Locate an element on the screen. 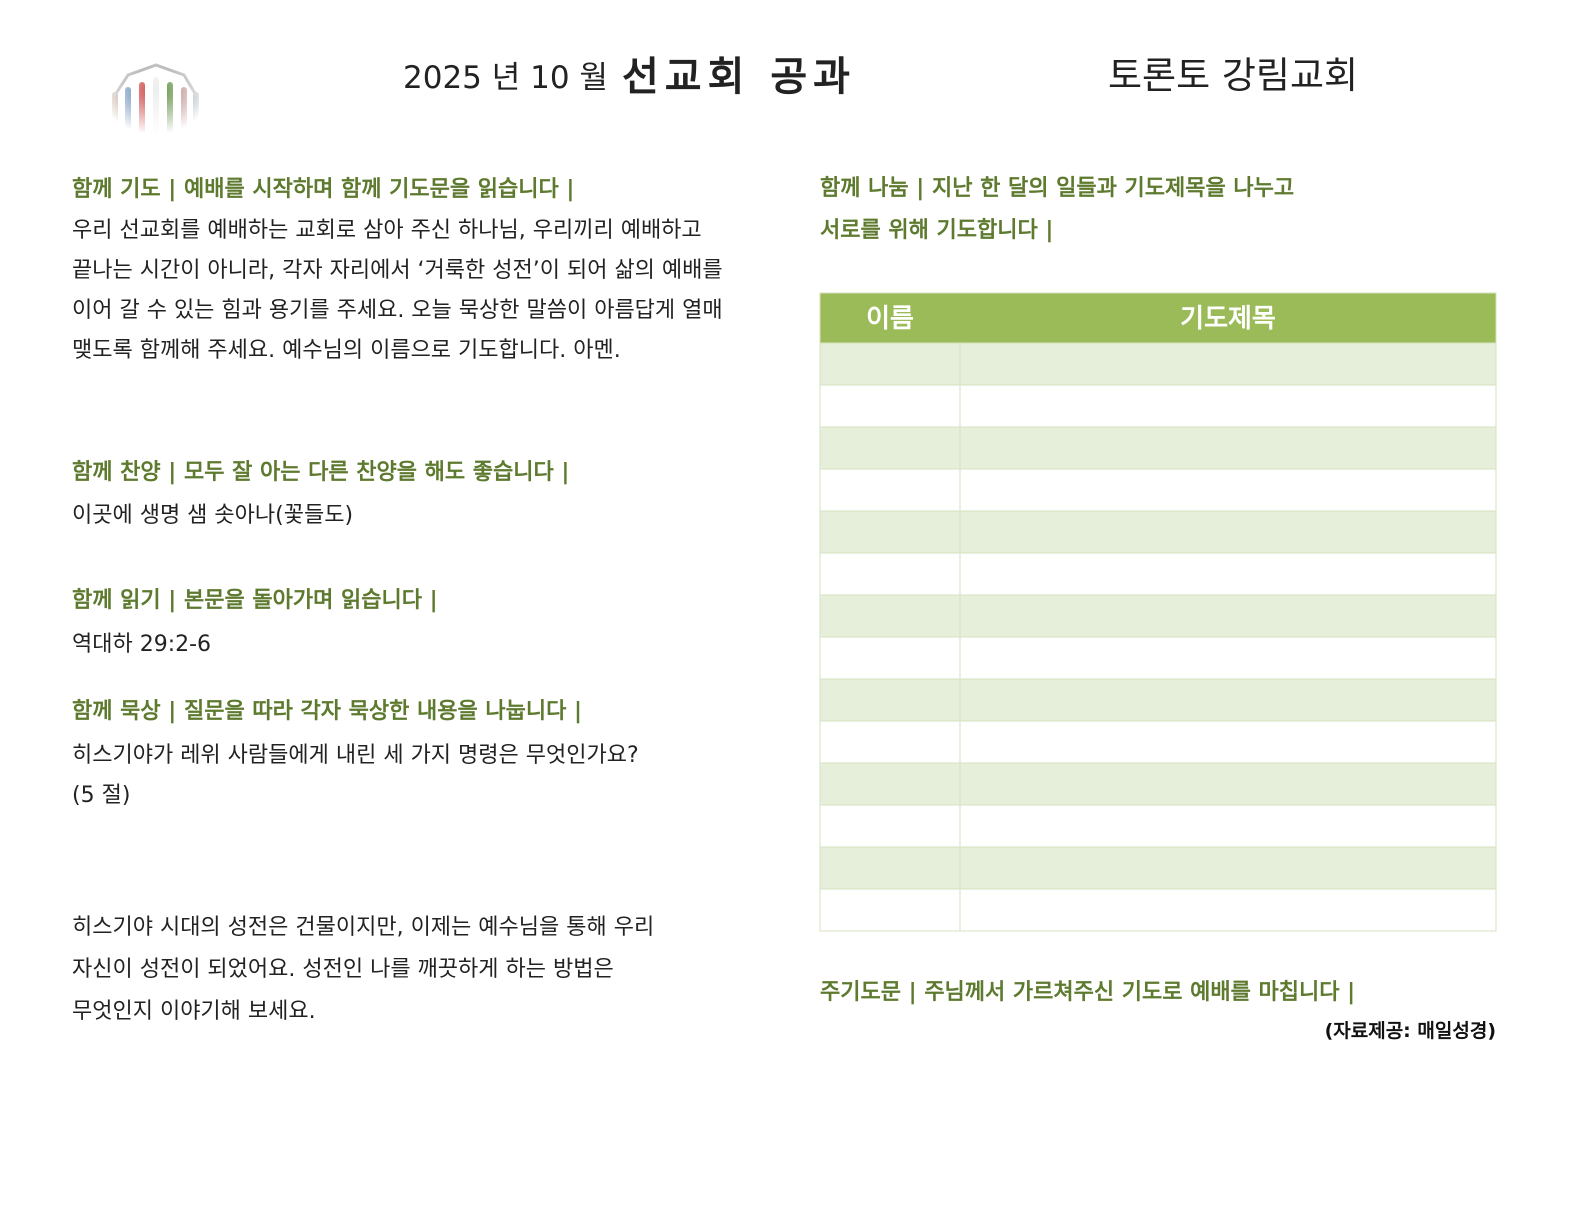 The image size is (1584, 1224). section-heading: 함께 찬양 | 모두 잘 아는 다른 찬양을 해도 좋습니다 | is located at coordinates (321, 472).